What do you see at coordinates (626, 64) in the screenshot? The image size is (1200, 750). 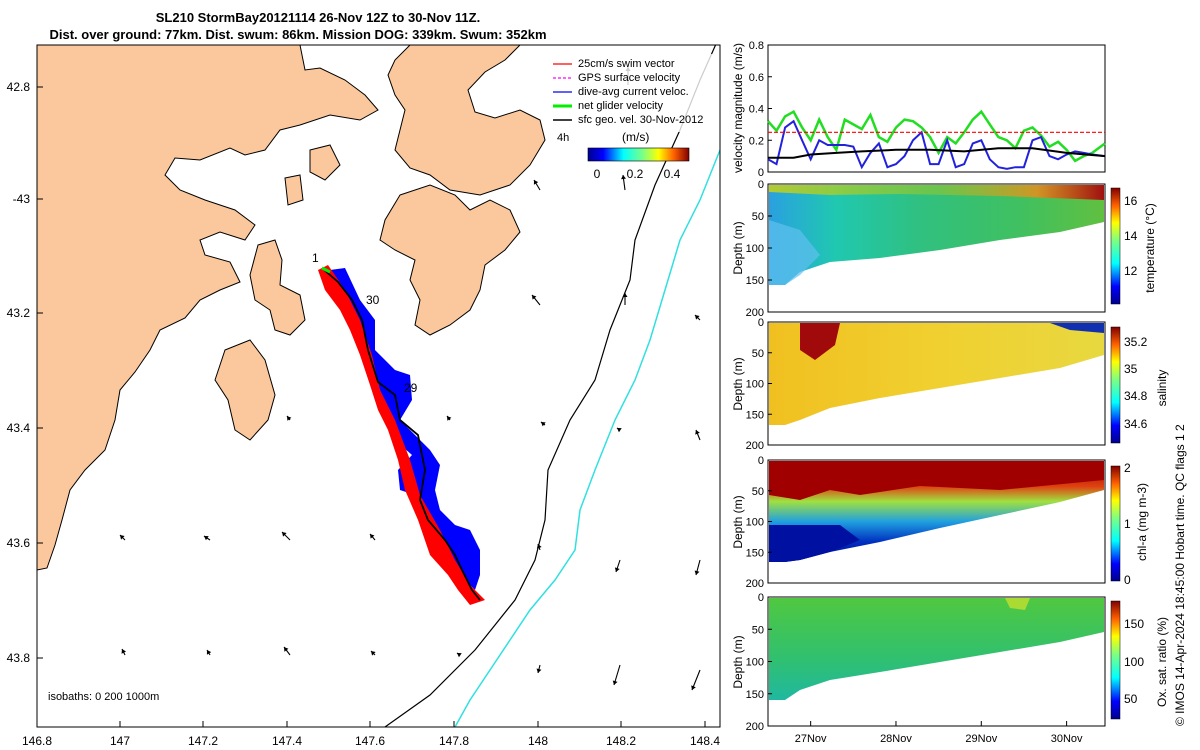 I see `legend-swim: 25cm/s swim vector` at bounding box center [626, 64].